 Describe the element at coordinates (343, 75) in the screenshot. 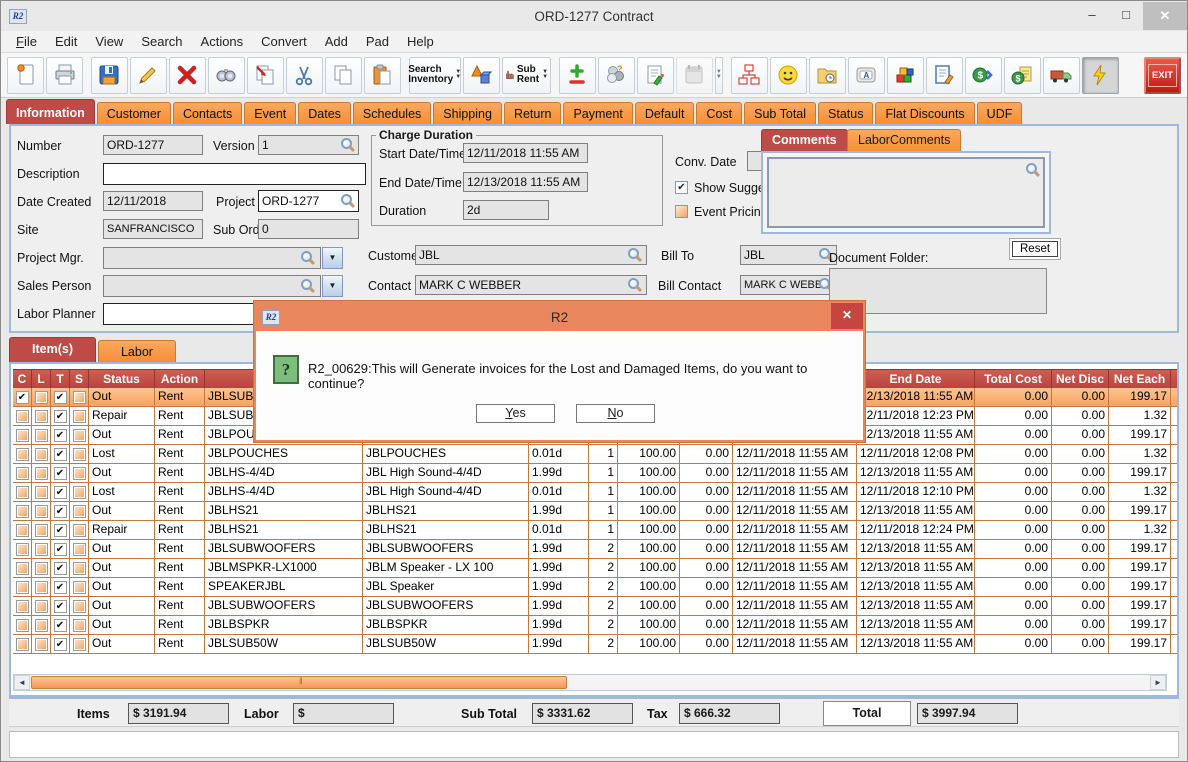

I see `copy-button` at that location.